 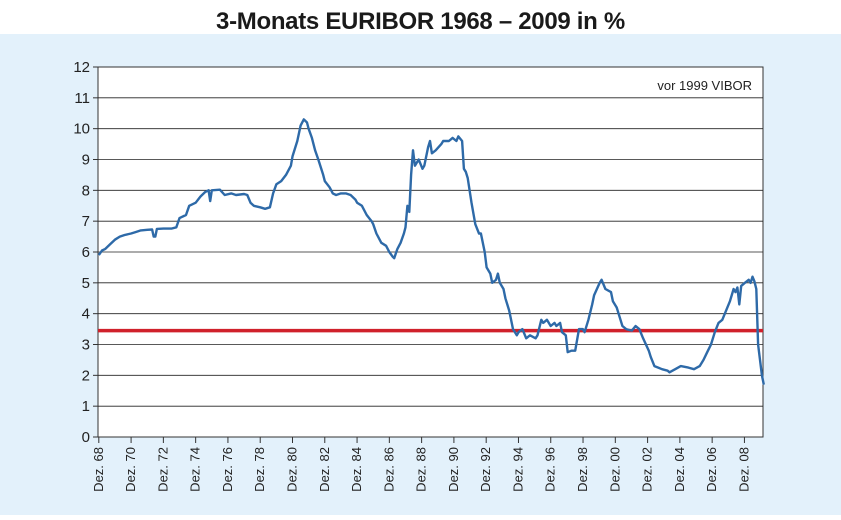 I want to click on y-tick-label: 5, so click(x=86, y=283).